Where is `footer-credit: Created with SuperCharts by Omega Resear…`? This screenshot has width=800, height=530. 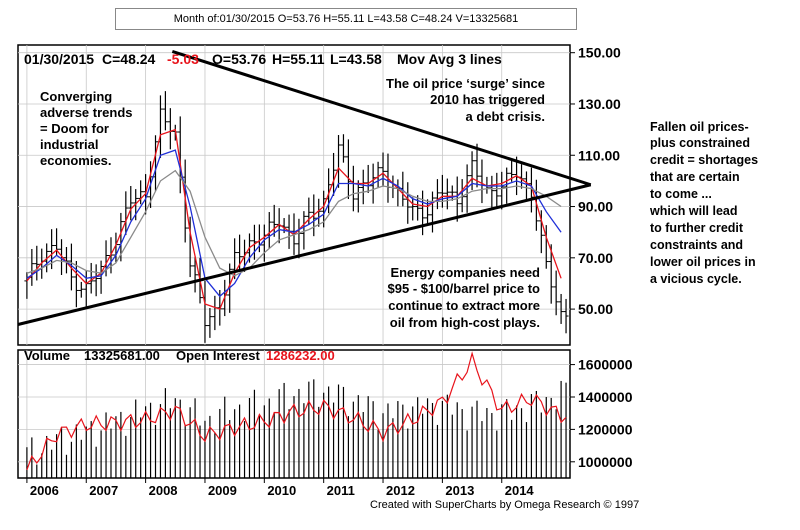 footer-credit: Created with SuperCharts by Omega Resear… is located at coordinates (504, 505).